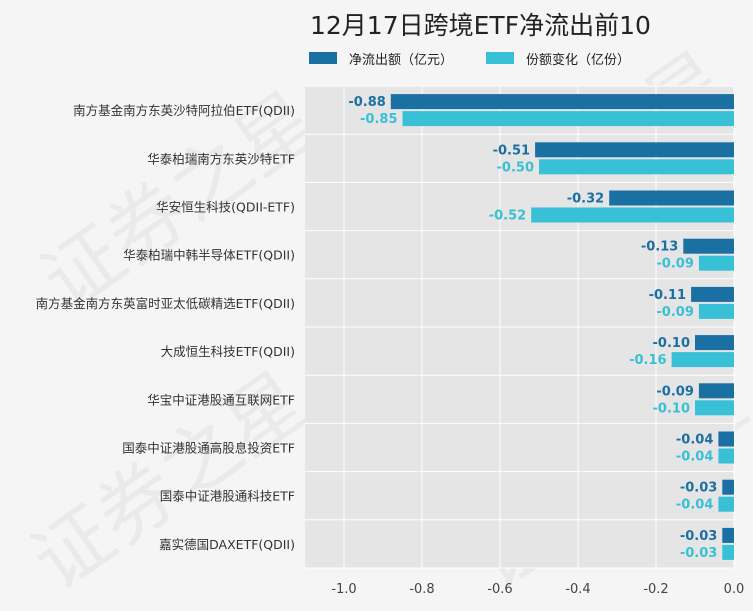 The width and height of the screenshot is (753, 611). Describe the element at coordinates (165, 303) in the screenshot. I see `category-label: 南方基金南方东英富时亚太低碳精选ETF(QDII)` at that location.